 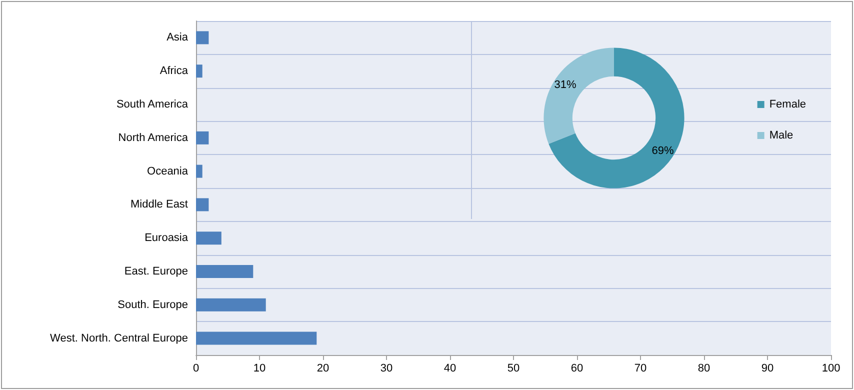 I want to click on y-tick-label: North America, so click(x=153, y=138).